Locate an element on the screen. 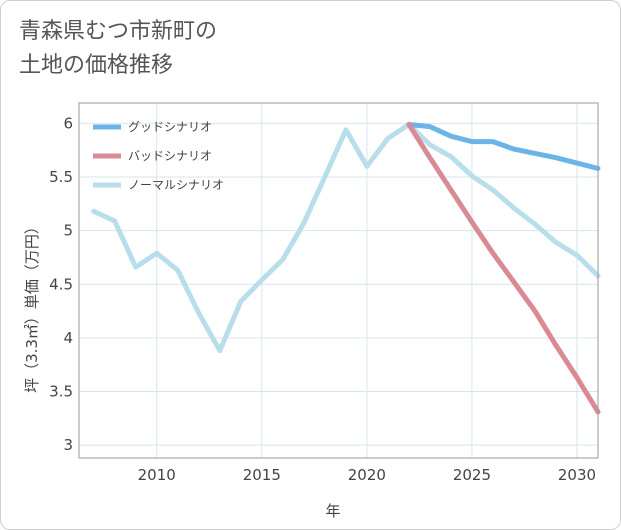 Image resolution: width=621 pixels, height=530 pixels. x-tick-labels: 2010 2015 2020 2025 2030 is located at coordinates (367, 475).